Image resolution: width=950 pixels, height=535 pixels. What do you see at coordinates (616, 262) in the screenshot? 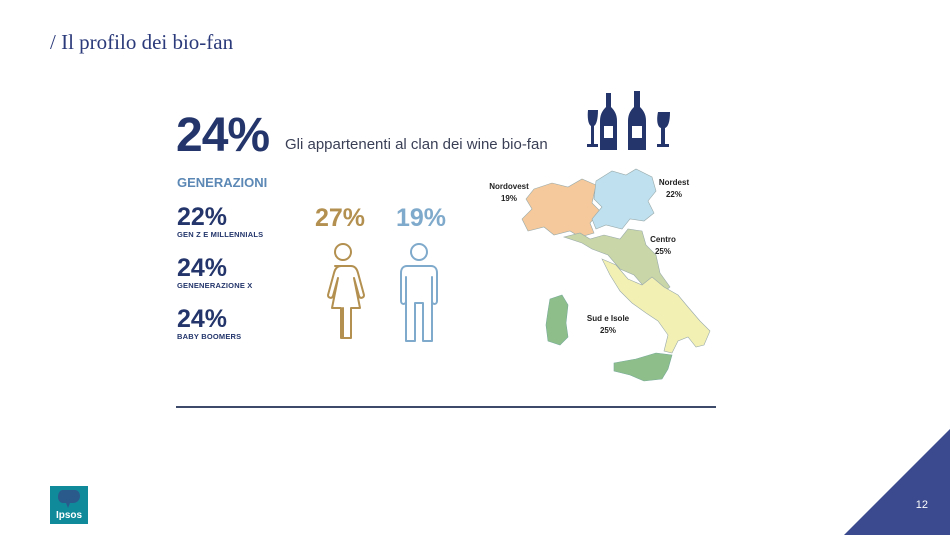
I see `map-region-centro` at bounding box center [616, 262].